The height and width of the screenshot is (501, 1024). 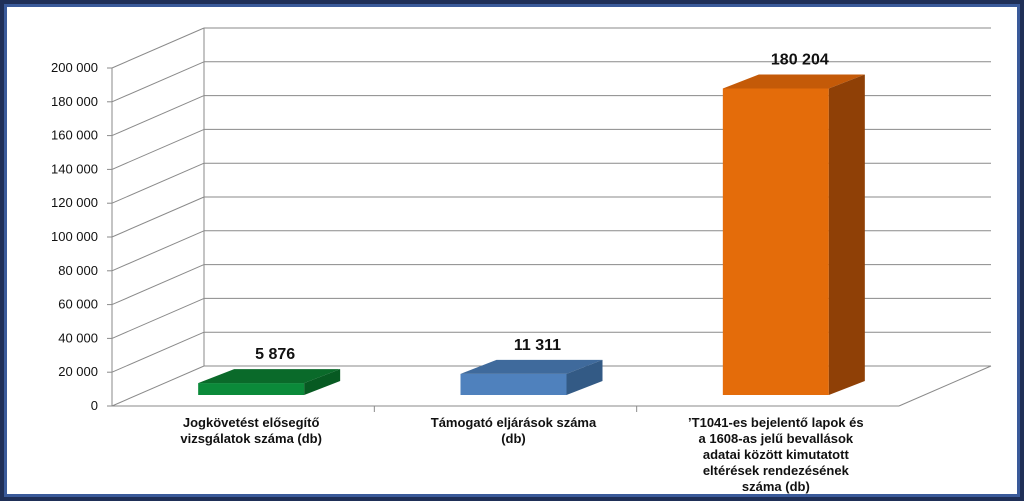 What do you see at coordinates (78, 371) in the screenshot?
I see `y-tick-label: 20 000` at bounding box center [78, 371].